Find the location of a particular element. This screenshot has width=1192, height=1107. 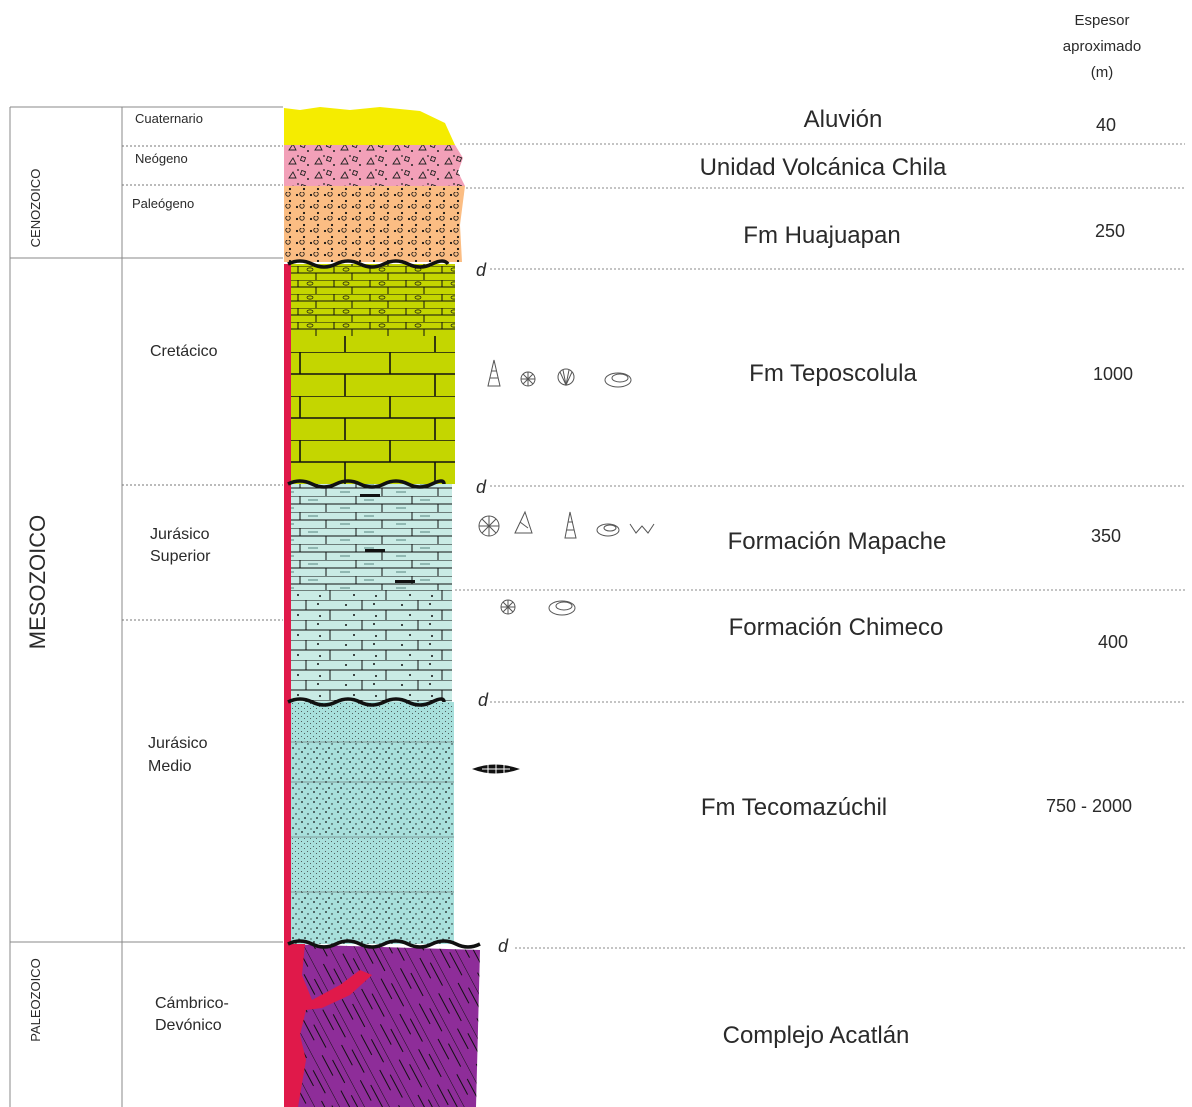

contact-symbol-3: d is located at coordinates (483, 700).